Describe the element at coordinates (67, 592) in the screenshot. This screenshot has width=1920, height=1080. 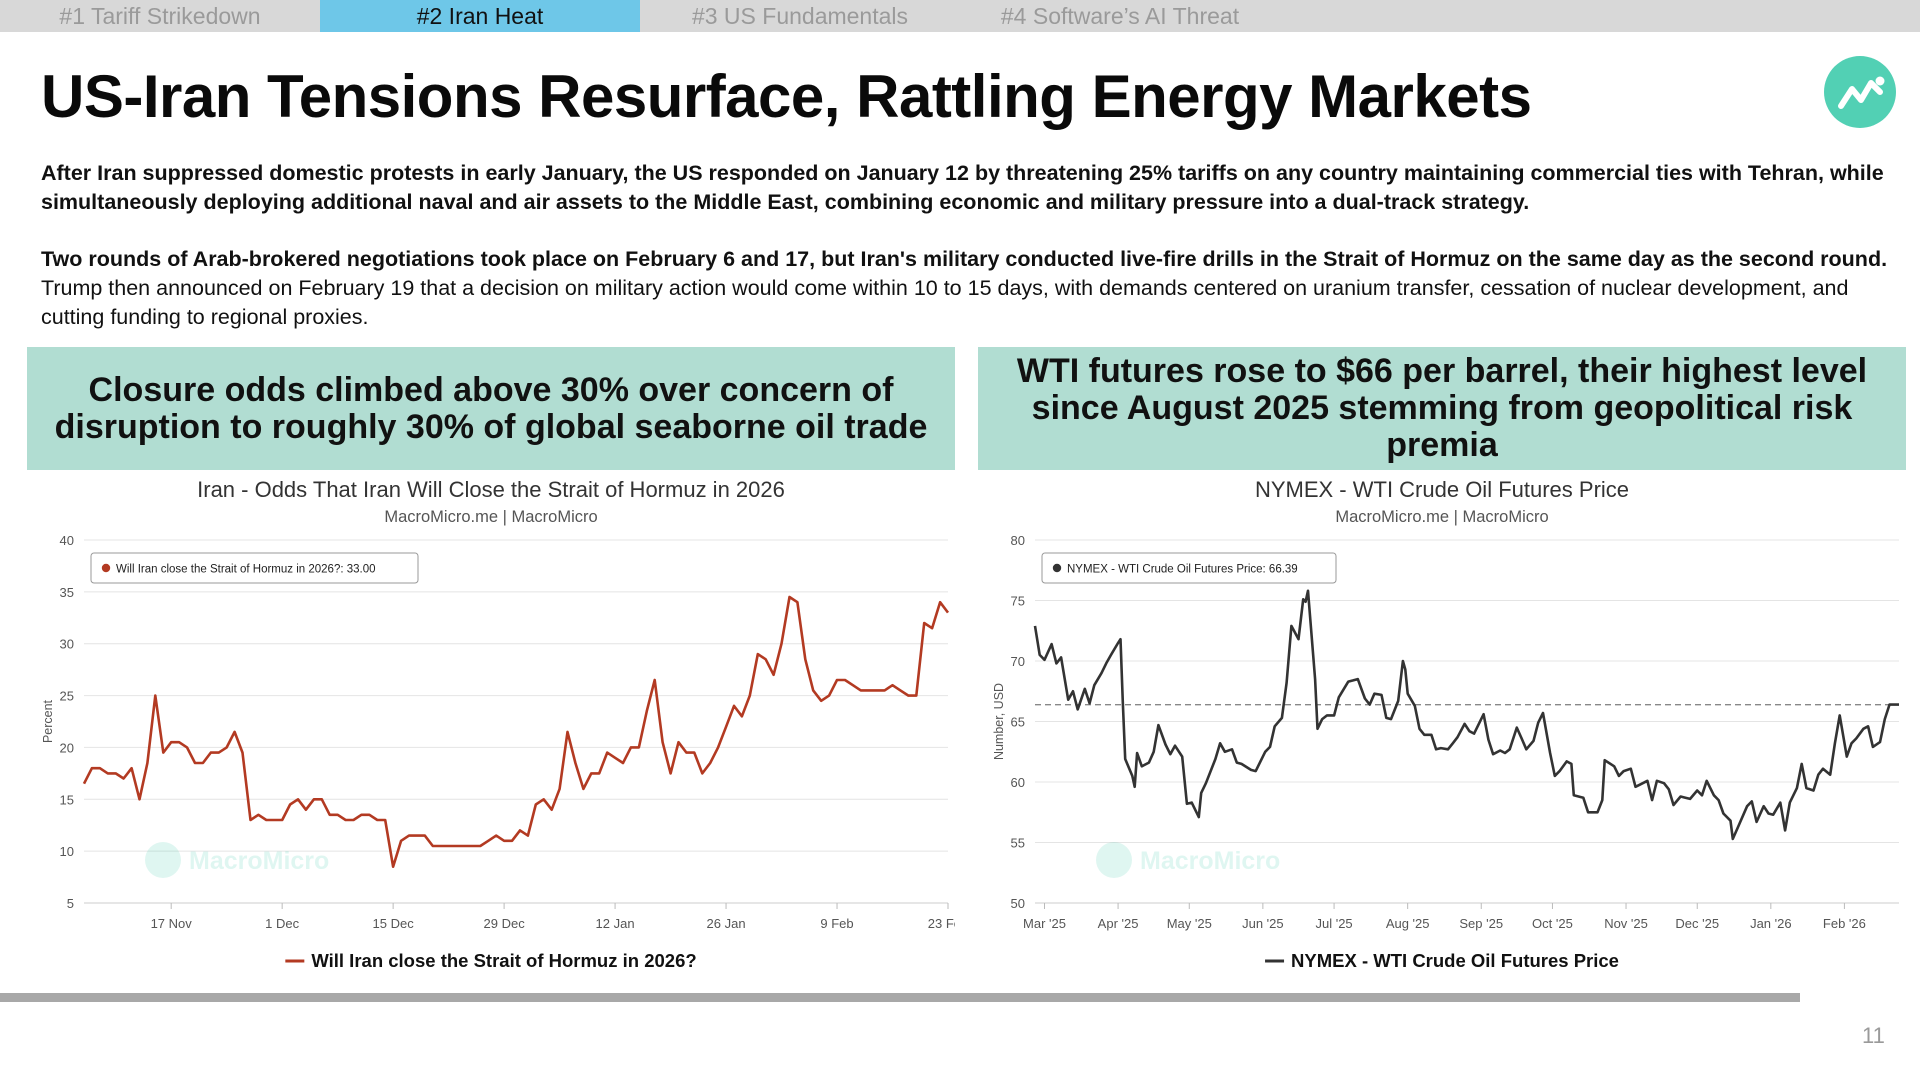
I see `y-tick-label: 35` at that location.